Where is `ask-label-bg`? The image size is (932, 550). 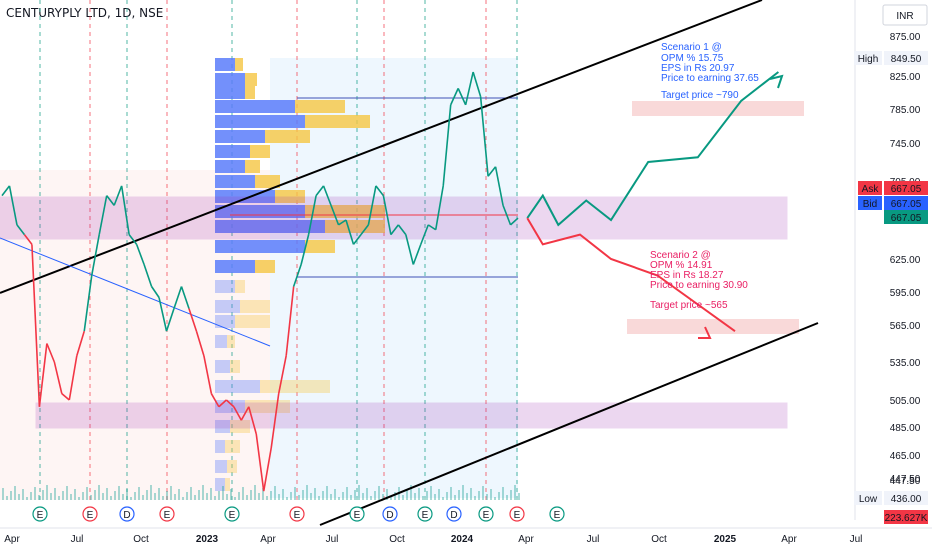 ask-label-bg is located at coordinates (870, 188).